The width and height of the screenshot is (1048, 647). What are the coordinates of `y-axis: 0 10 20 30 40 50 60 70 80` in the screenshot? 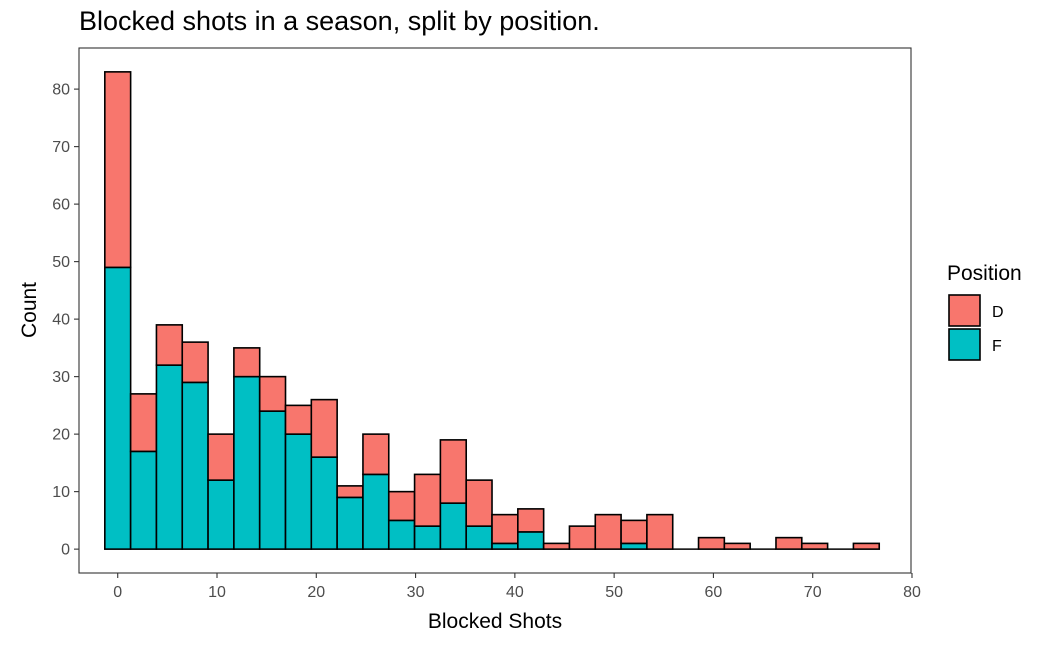 It's located at (65, 320).